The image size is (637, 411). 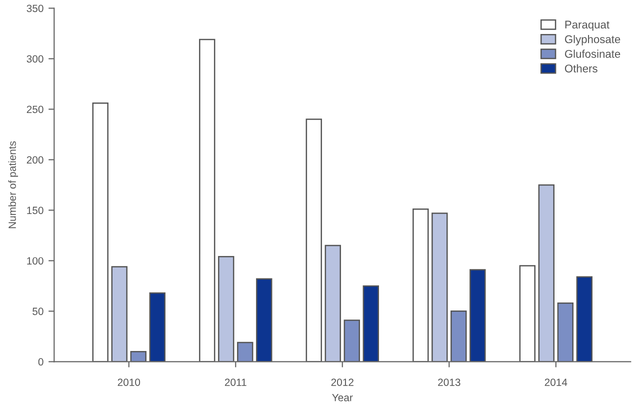 What do you see at coordinates (35, 110) in the screenshot?
I see `y-tick-label: 250` at bounding box center [35, 110].